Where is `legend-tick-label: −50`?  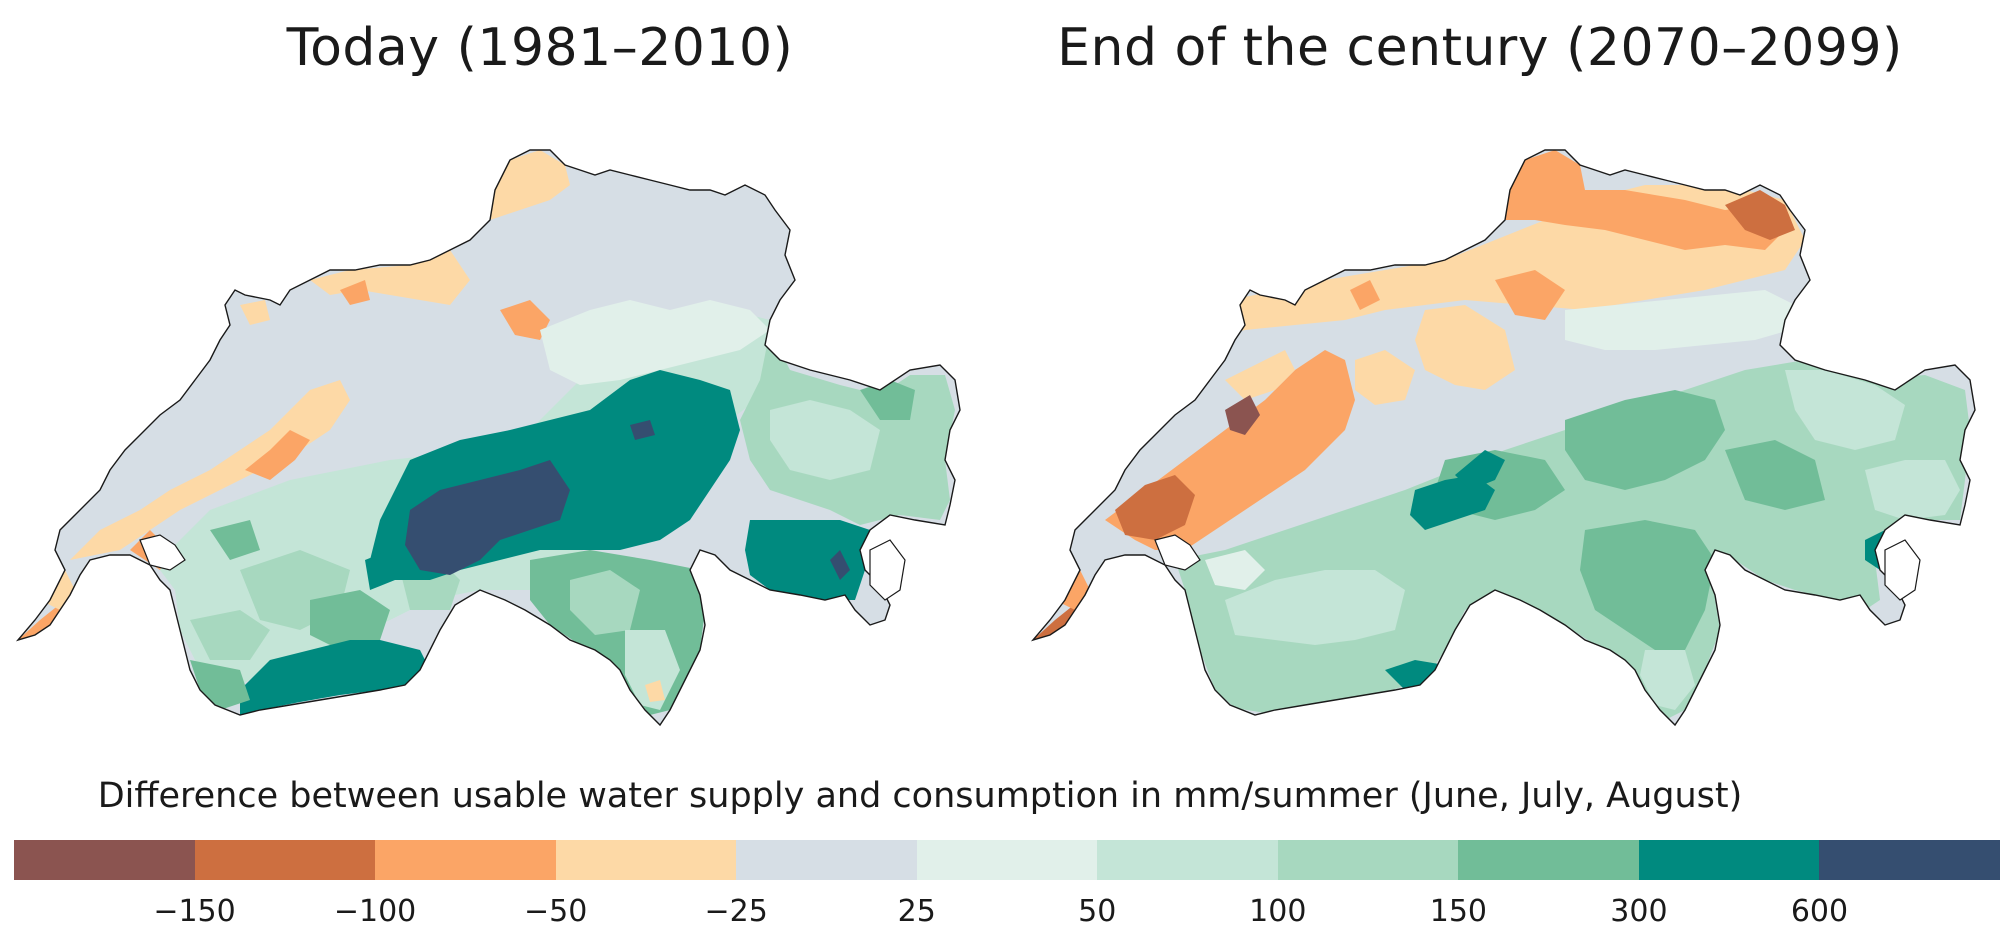 legend-tick-label: −50 is located at coordinates (555, 911).